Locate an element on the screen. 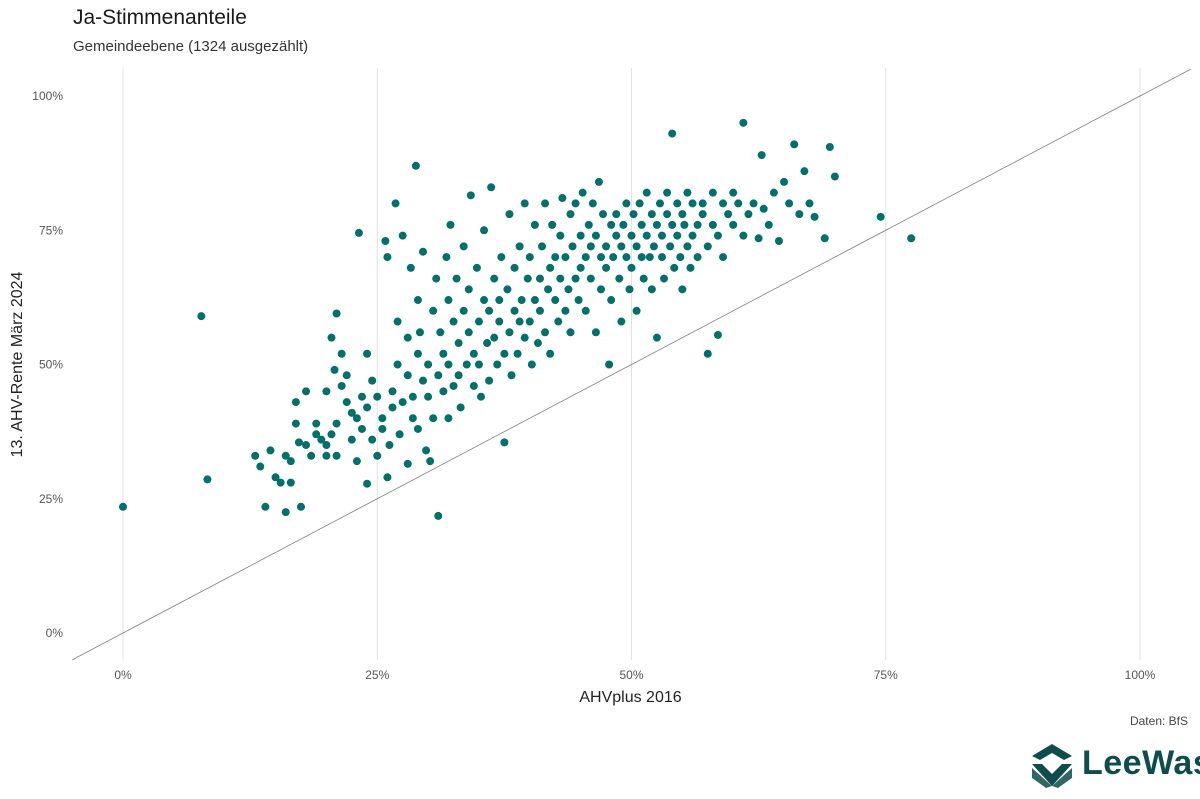 This screenshot has width=1200, height=799. x-axis-title: AHVplus 2016 is located at coordinates (630, 697).